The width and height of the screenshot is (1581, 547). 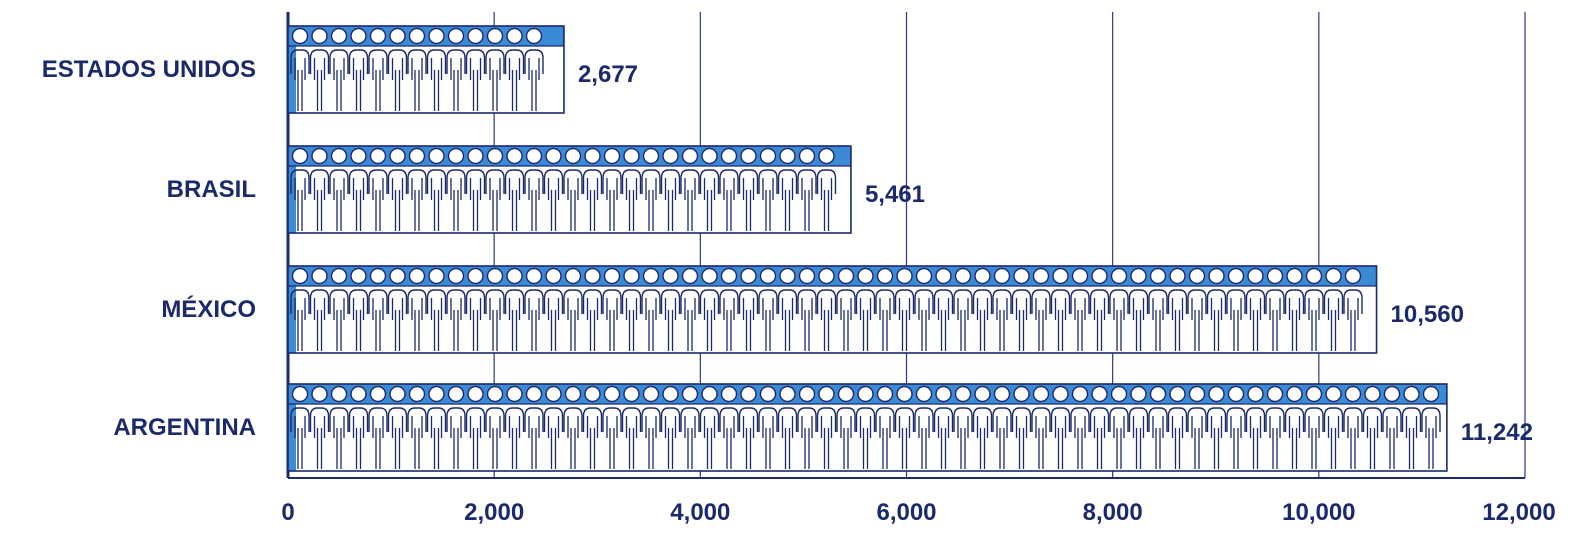 I want to click on bar-left-strip, so click(x=292, y=199).